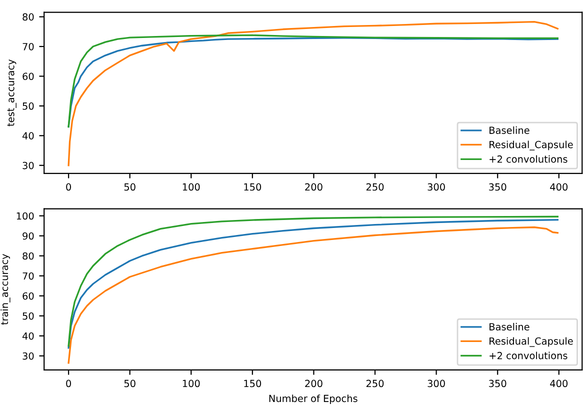 This screenshot has width=588, height=411. Describe the element at coordinates (5, 289) in the screenshot. I see `y-axis-title: train_accuracy` at that location.